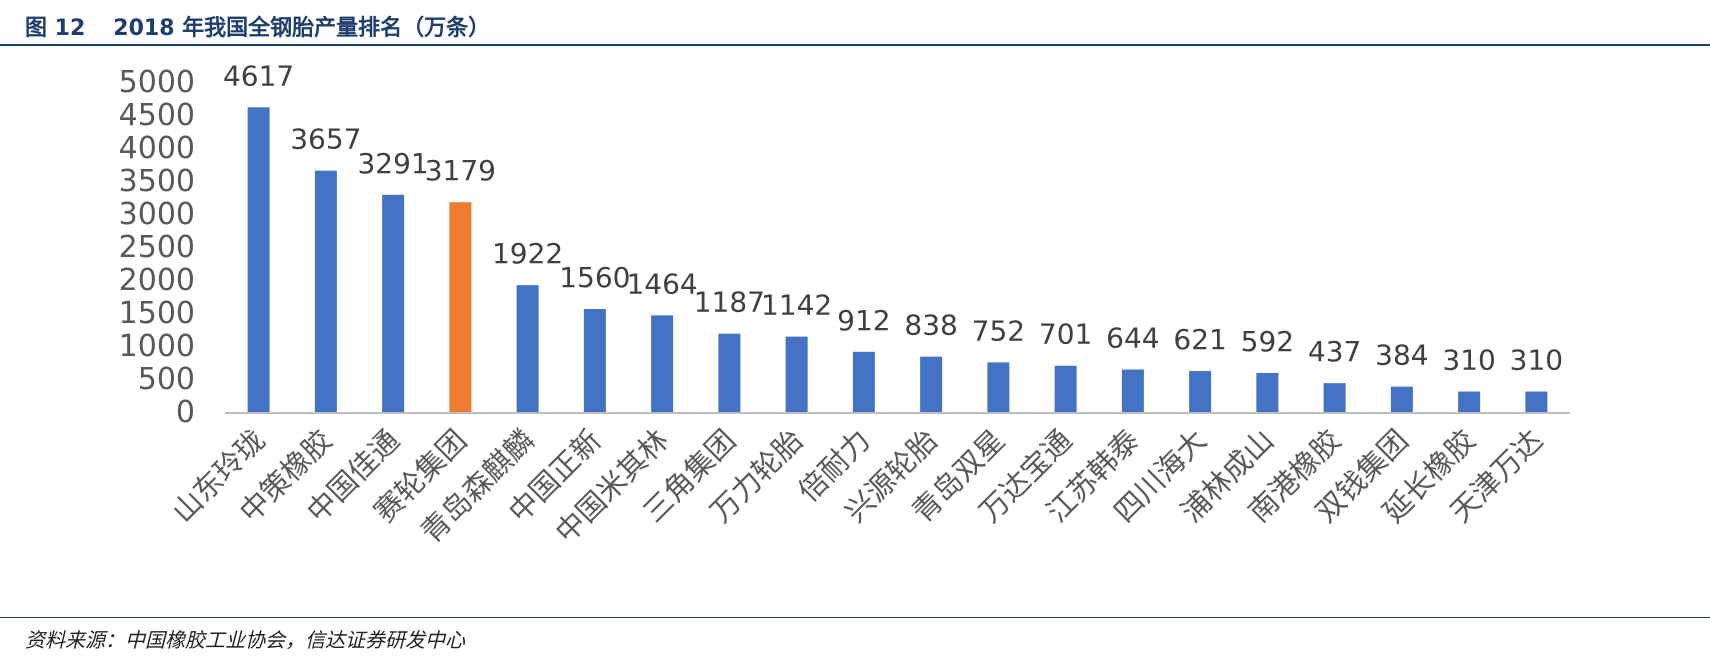 Image resolution: width=1710 pixels, height=661 pixels. I want to click on footer-rule, so click(855, 617).